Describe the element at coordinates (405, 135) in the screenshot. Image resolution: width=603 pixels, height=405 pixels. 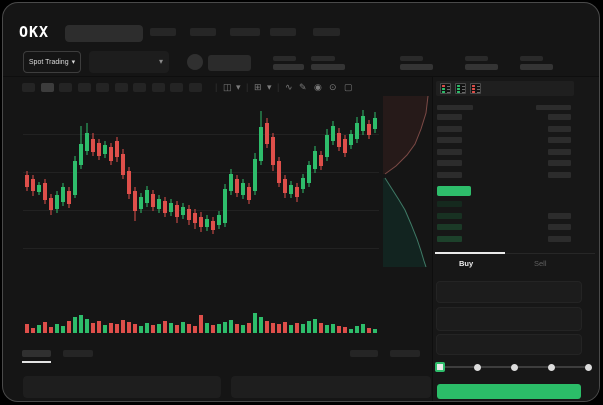
I see `depth-asks-area` at that location.